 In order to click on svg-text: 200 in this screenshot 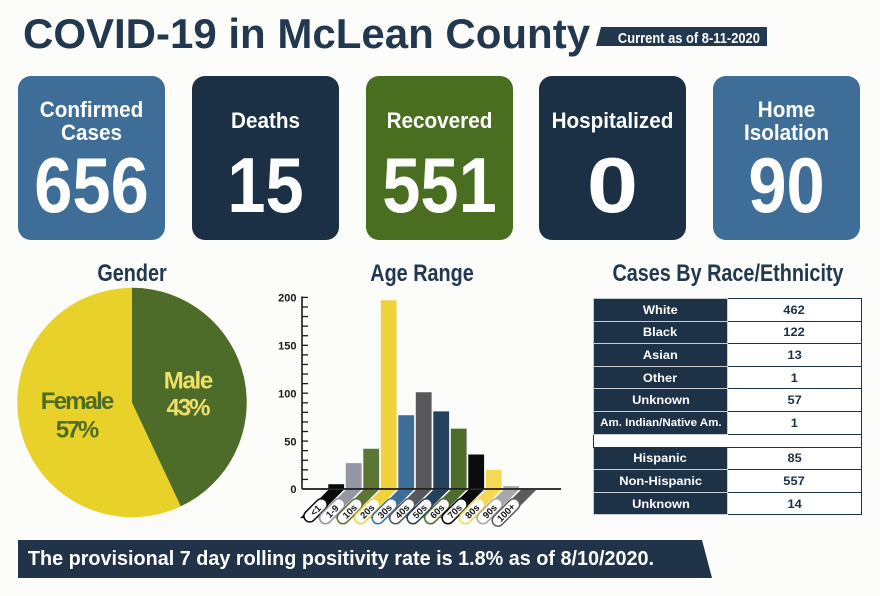, I will do `click(287, 299)`.